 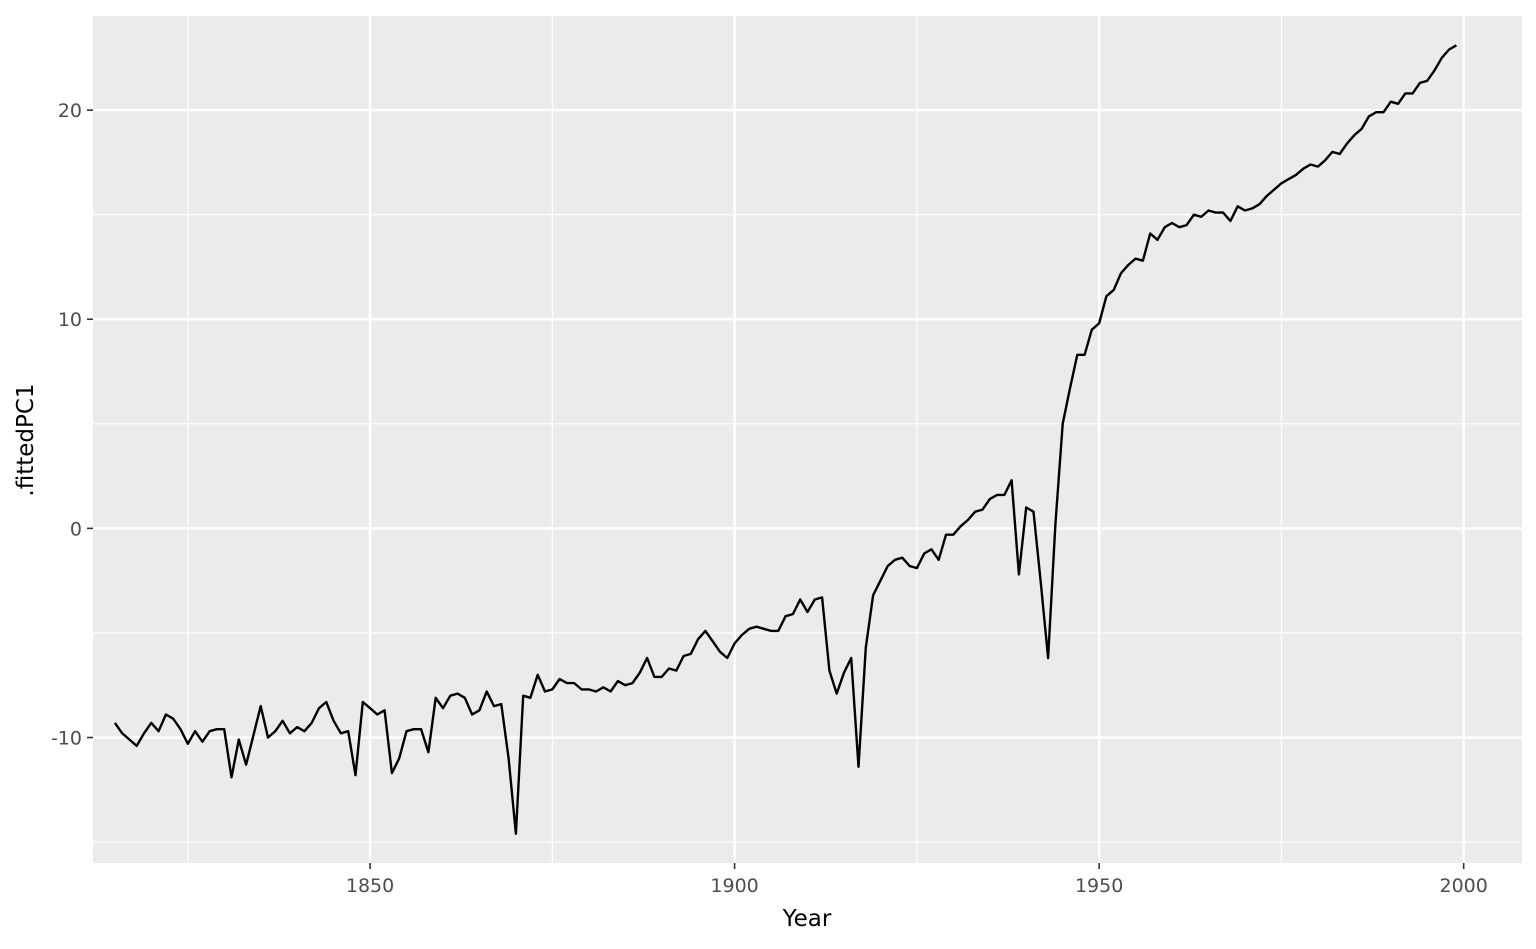 I want to click on x-tick-label: 1950, so click(x=1099, y=886).